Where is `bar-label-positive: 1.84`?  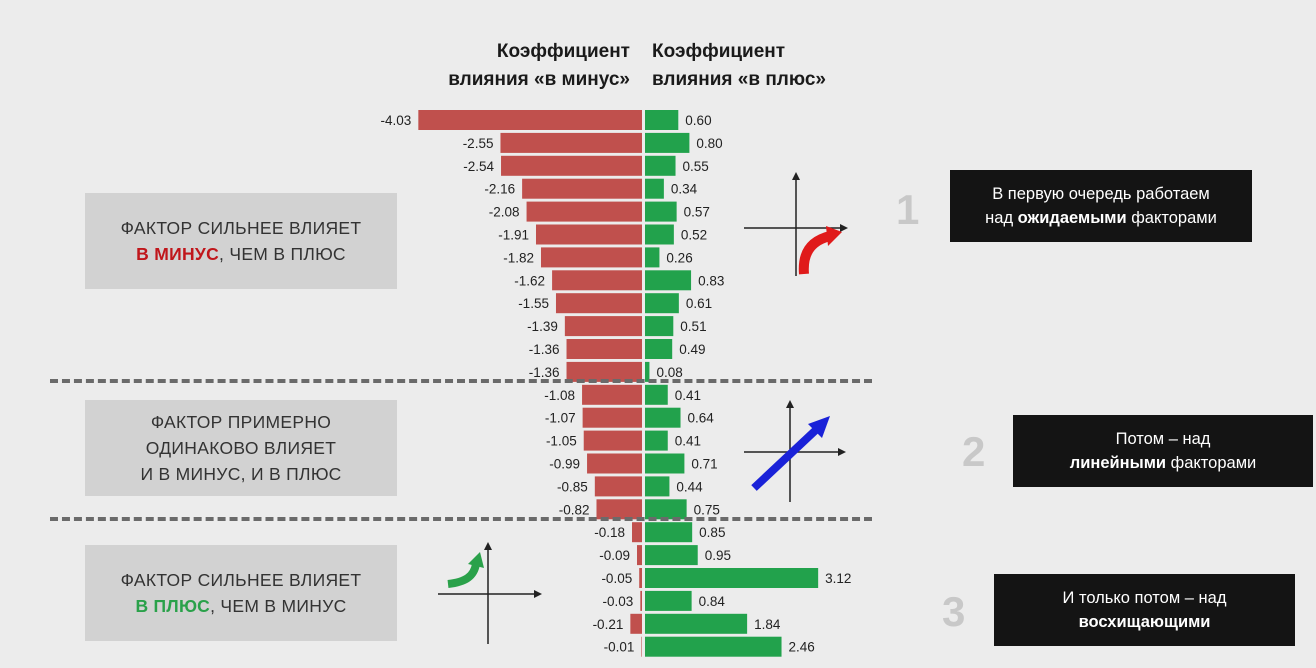 bar-label-positive: 1.84 is located at coordinates (767, 624).